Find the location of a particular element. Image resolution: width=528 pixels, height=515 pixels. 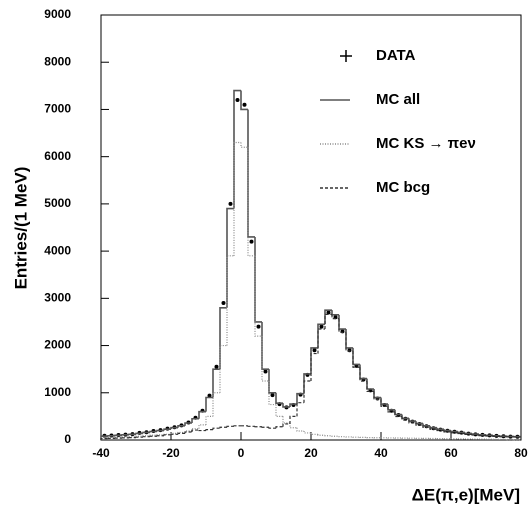

x-tick-label: -20 is located at coordinates (171, 453).